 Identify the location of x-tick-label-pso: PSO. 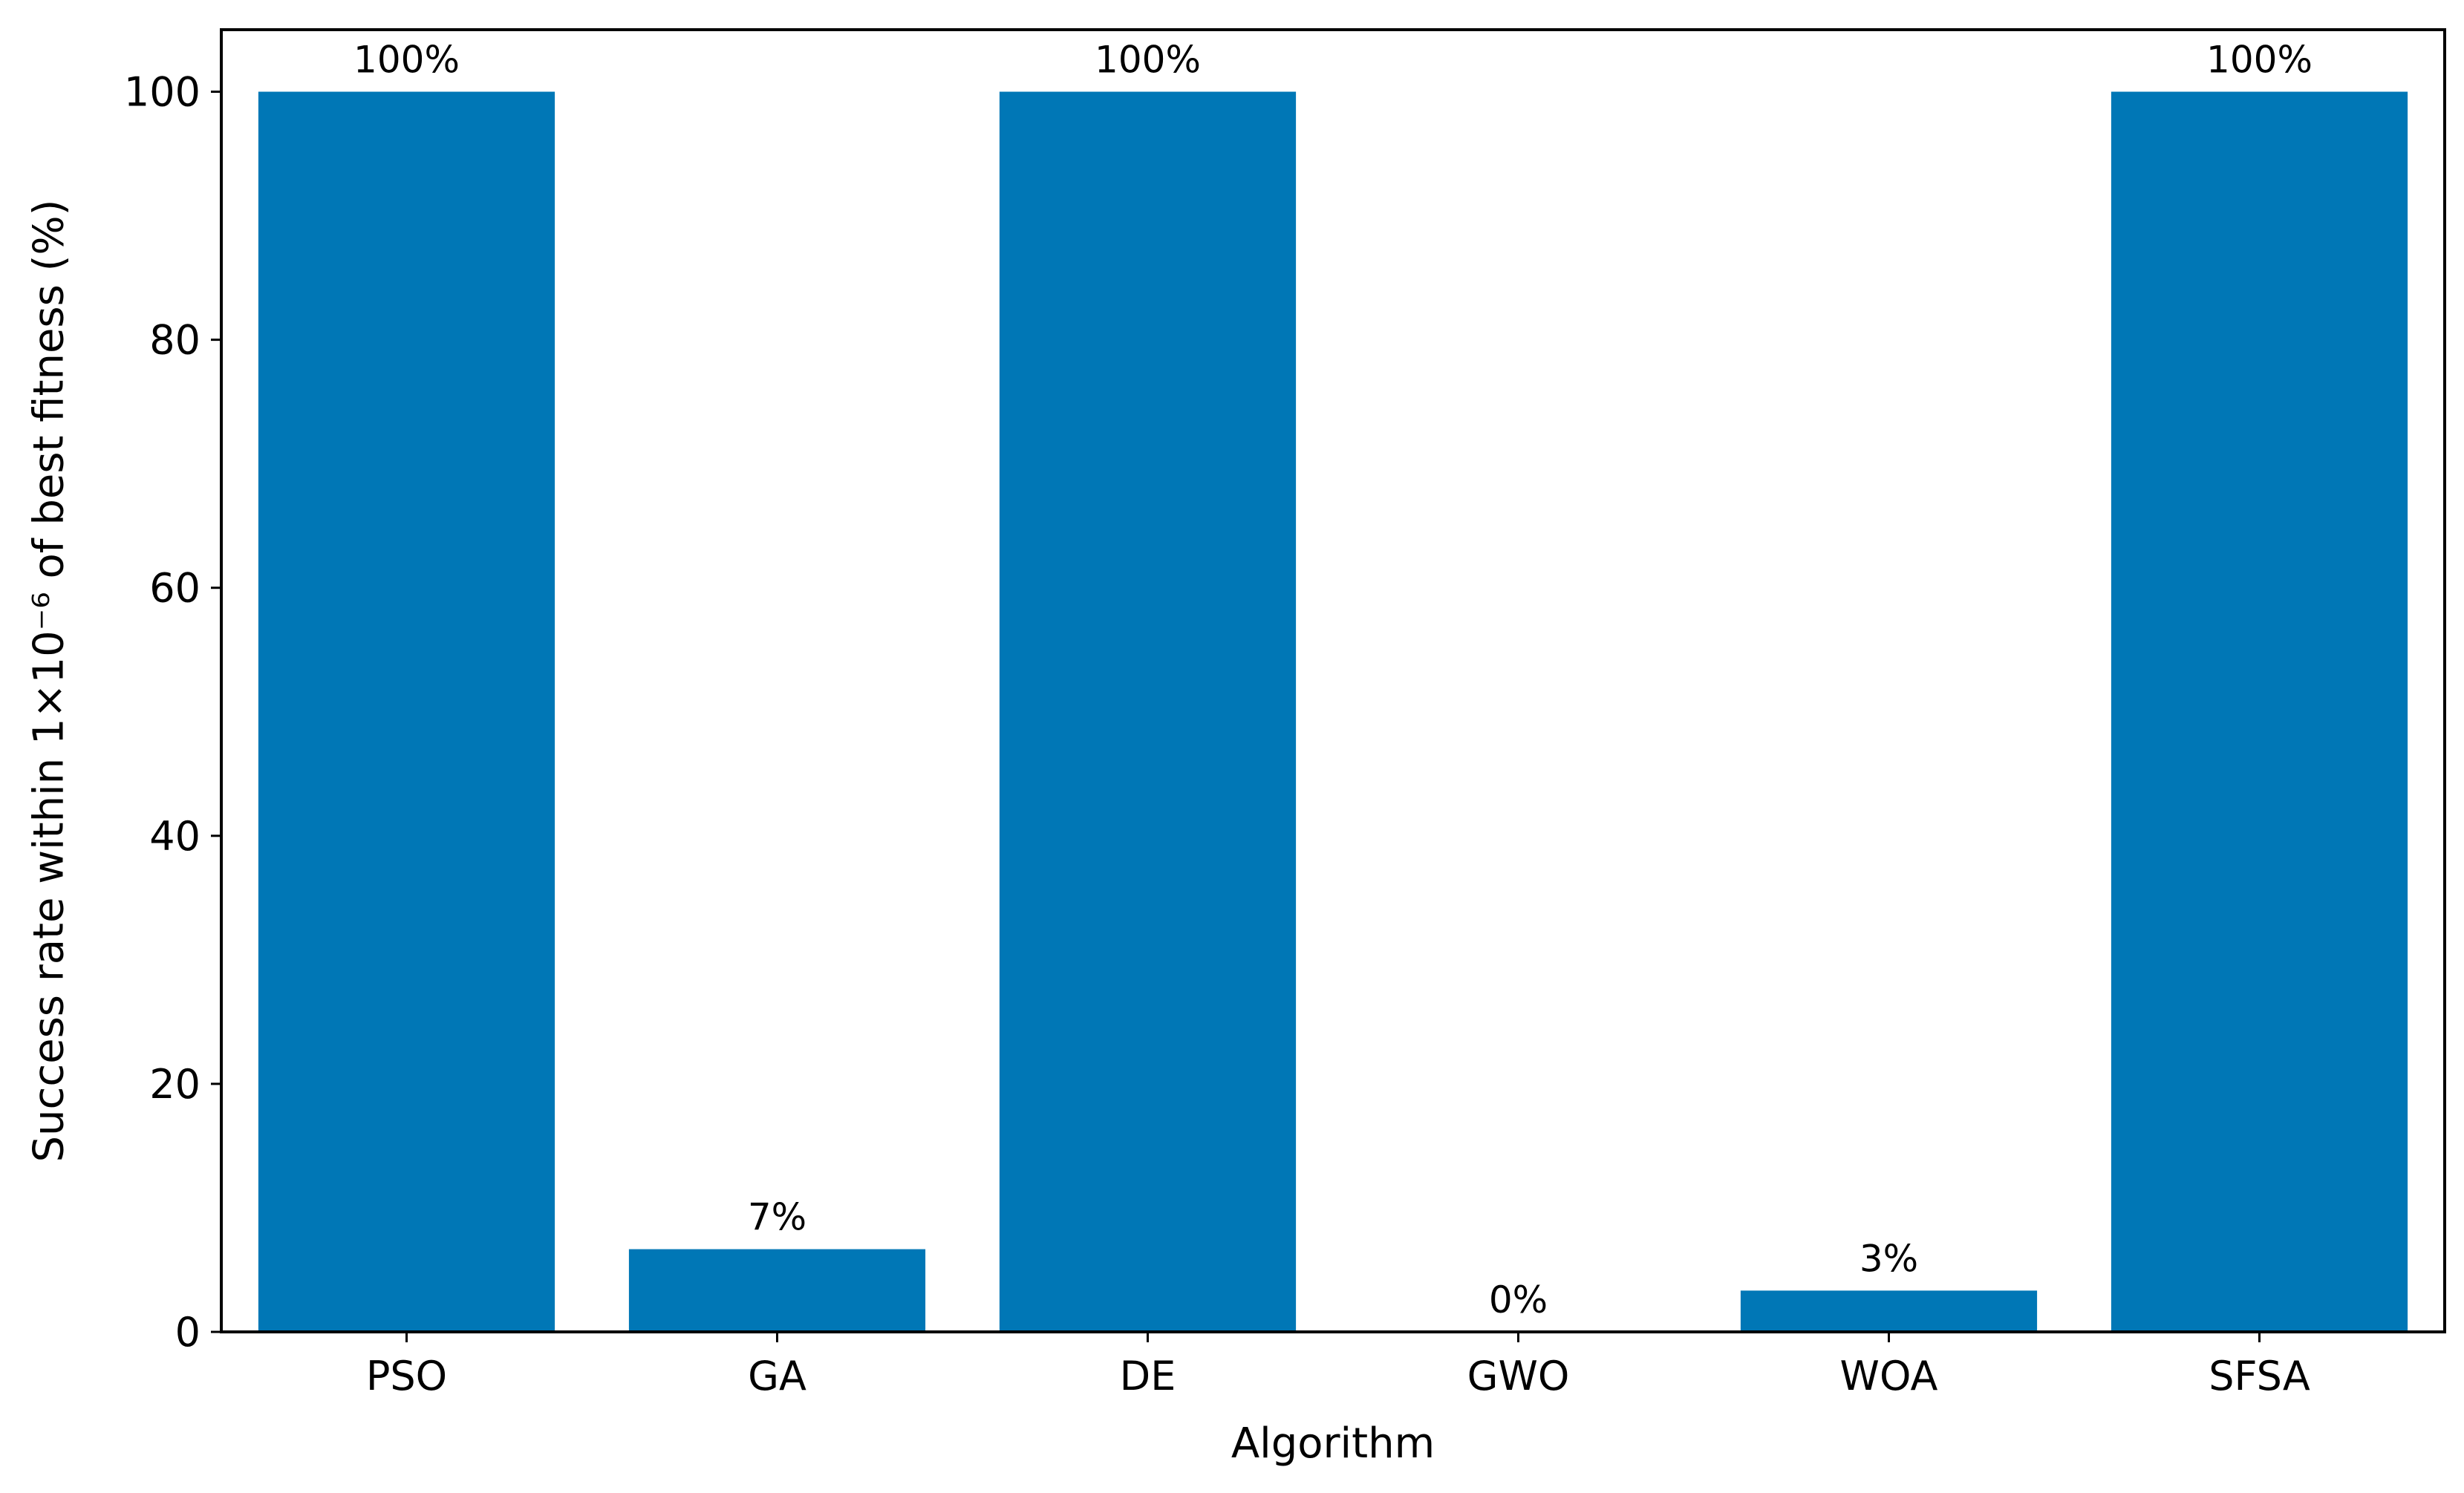
(407, 1376).